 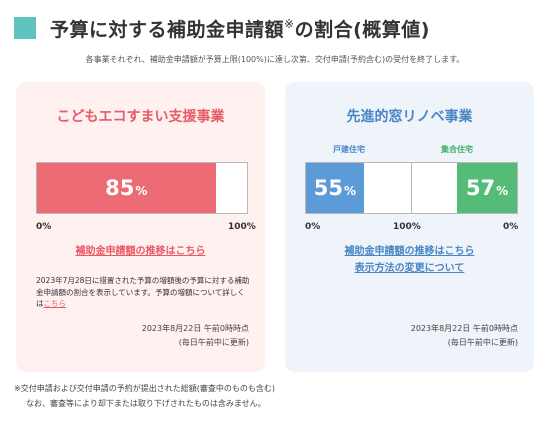 What do you see at coordinates (407, 227) in the screenshot?
I see `mado-axis-mid: 100%` at bounding box center [407, 227].